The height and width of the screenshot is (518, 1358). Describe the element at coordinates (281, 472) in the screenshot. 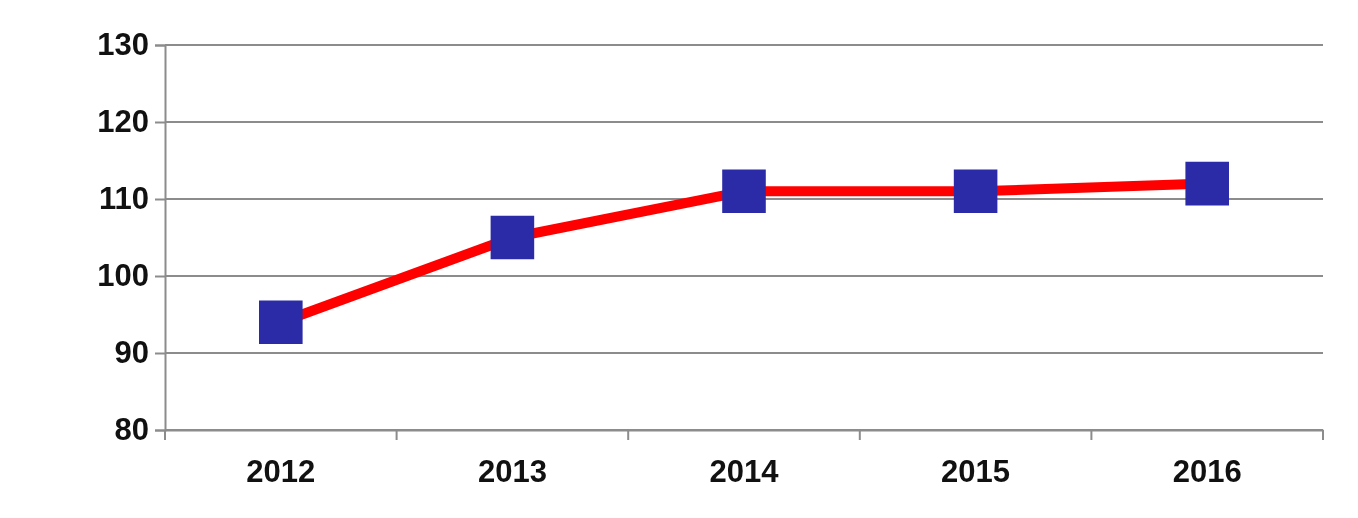

I see `x-tick-label: 2012` at that location.